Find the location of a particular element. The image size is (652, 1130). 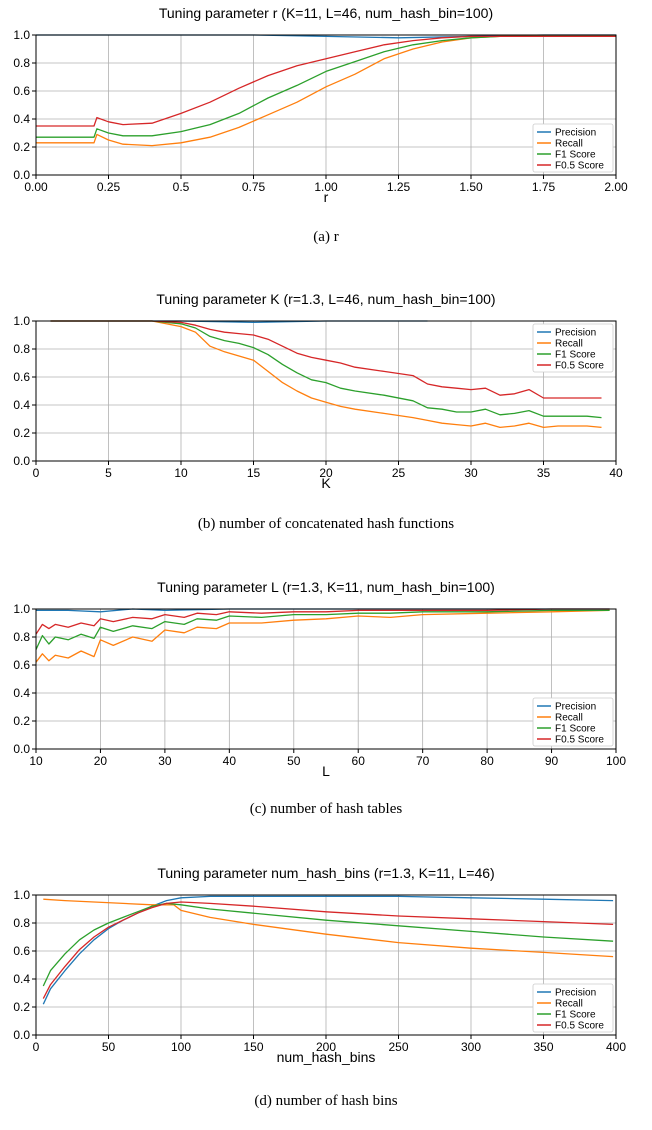

x-tick-label: 25 is located at coordinates (399, 473).